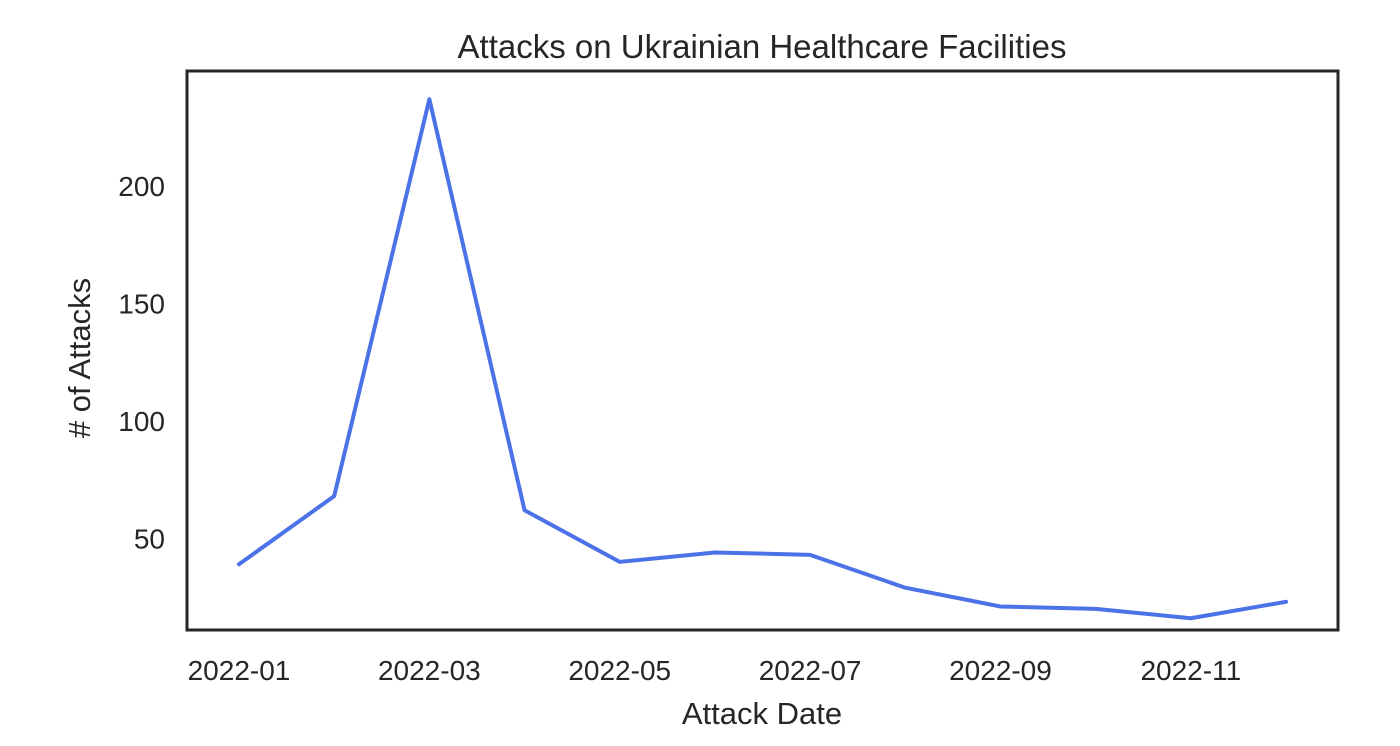  Describe the element at coordinates (1000, 670) in the screenshot. I see `x-tick-label: 2022-09` at that location.